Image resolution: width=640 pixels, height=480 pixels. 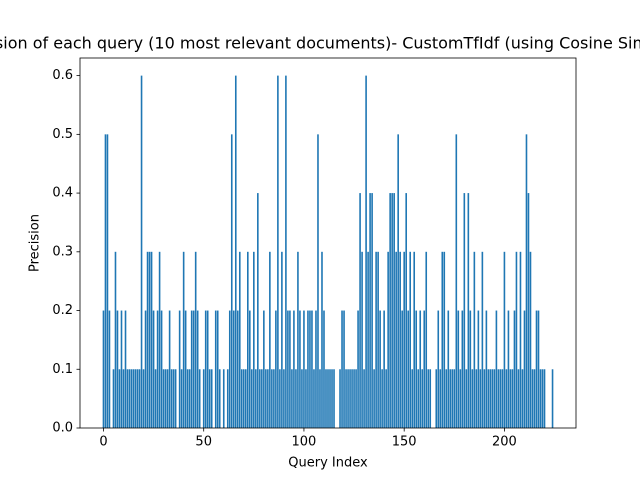 I want to click on y-tick-label: 0.4, so click(x=62, y=193).